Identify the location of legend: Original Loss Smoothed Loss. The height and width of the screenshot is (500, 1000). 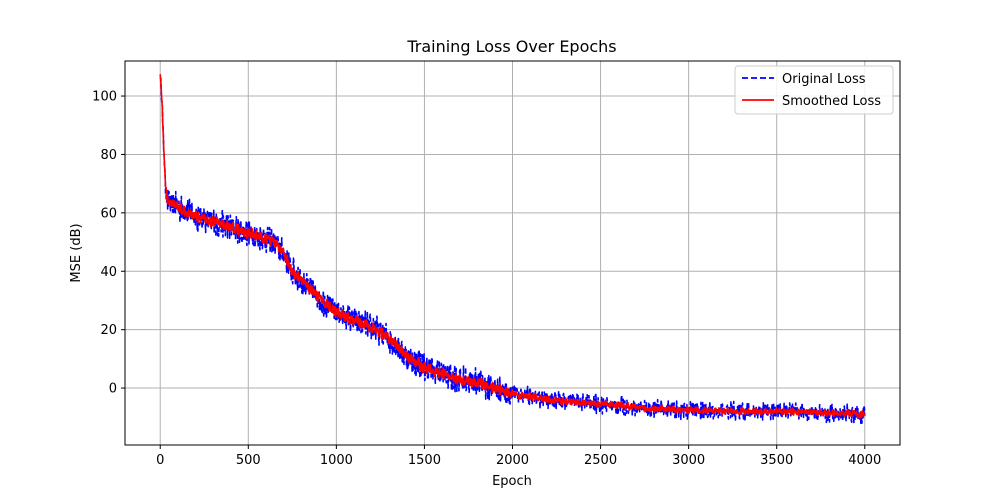
(814, 90).